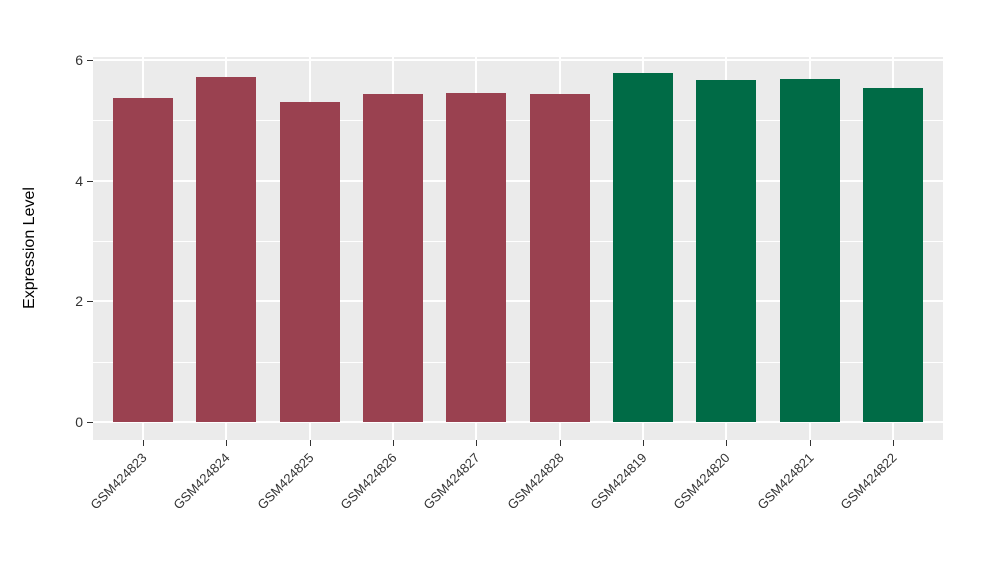 This screenshot has height=580, width=1000. I want to click on bar-GSM424827, so click(476, 257).